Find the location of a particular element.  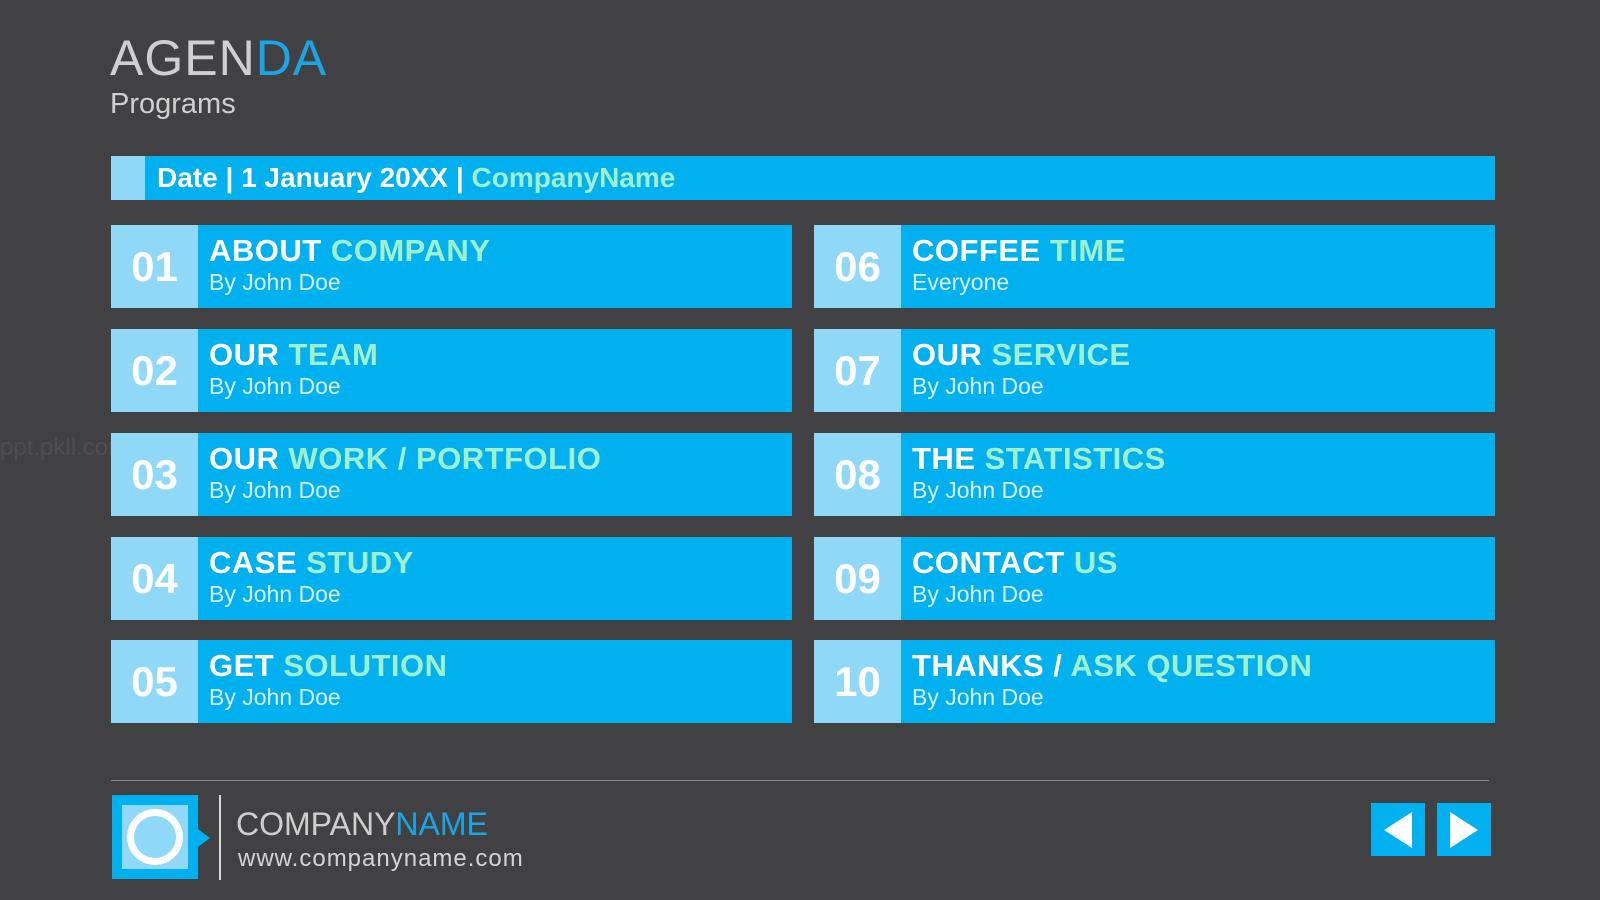

footer-separator is located at coordinates (220, 837).